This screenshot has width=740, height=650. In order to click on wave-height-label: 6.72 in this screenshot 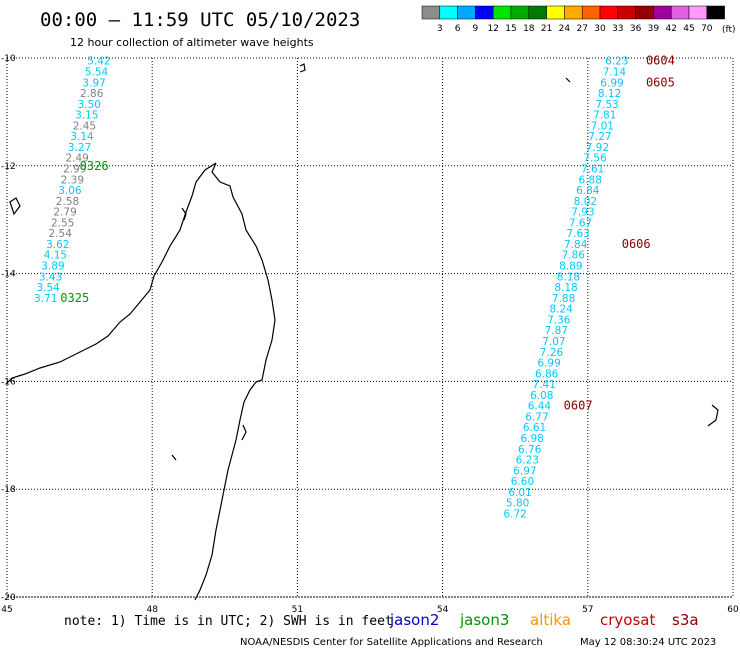, I will do `click(515, 514)`.